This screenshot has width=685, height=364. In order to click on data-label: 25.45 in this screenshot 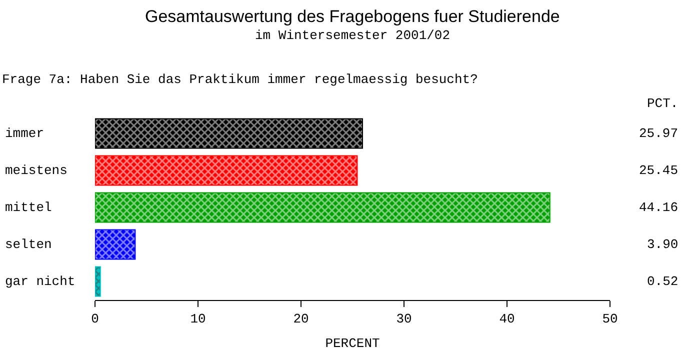, I will do `click(658, 170)`.